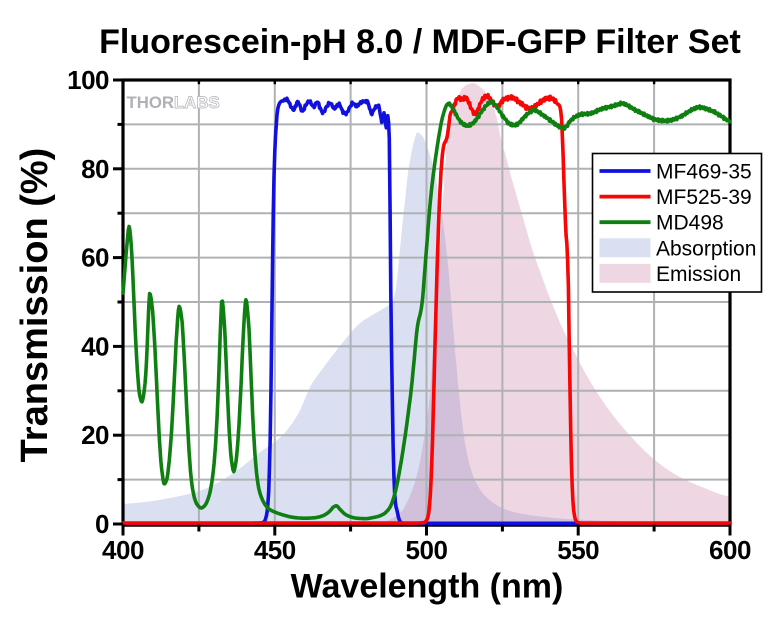  I want to click on svg-text: 0, so click(102, 524).